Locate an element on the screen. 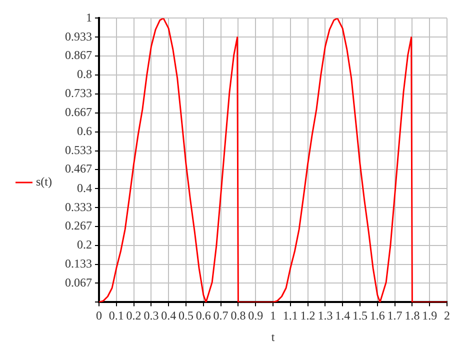  y-tick-label: 0.2 is located at coordinates (84, 245).